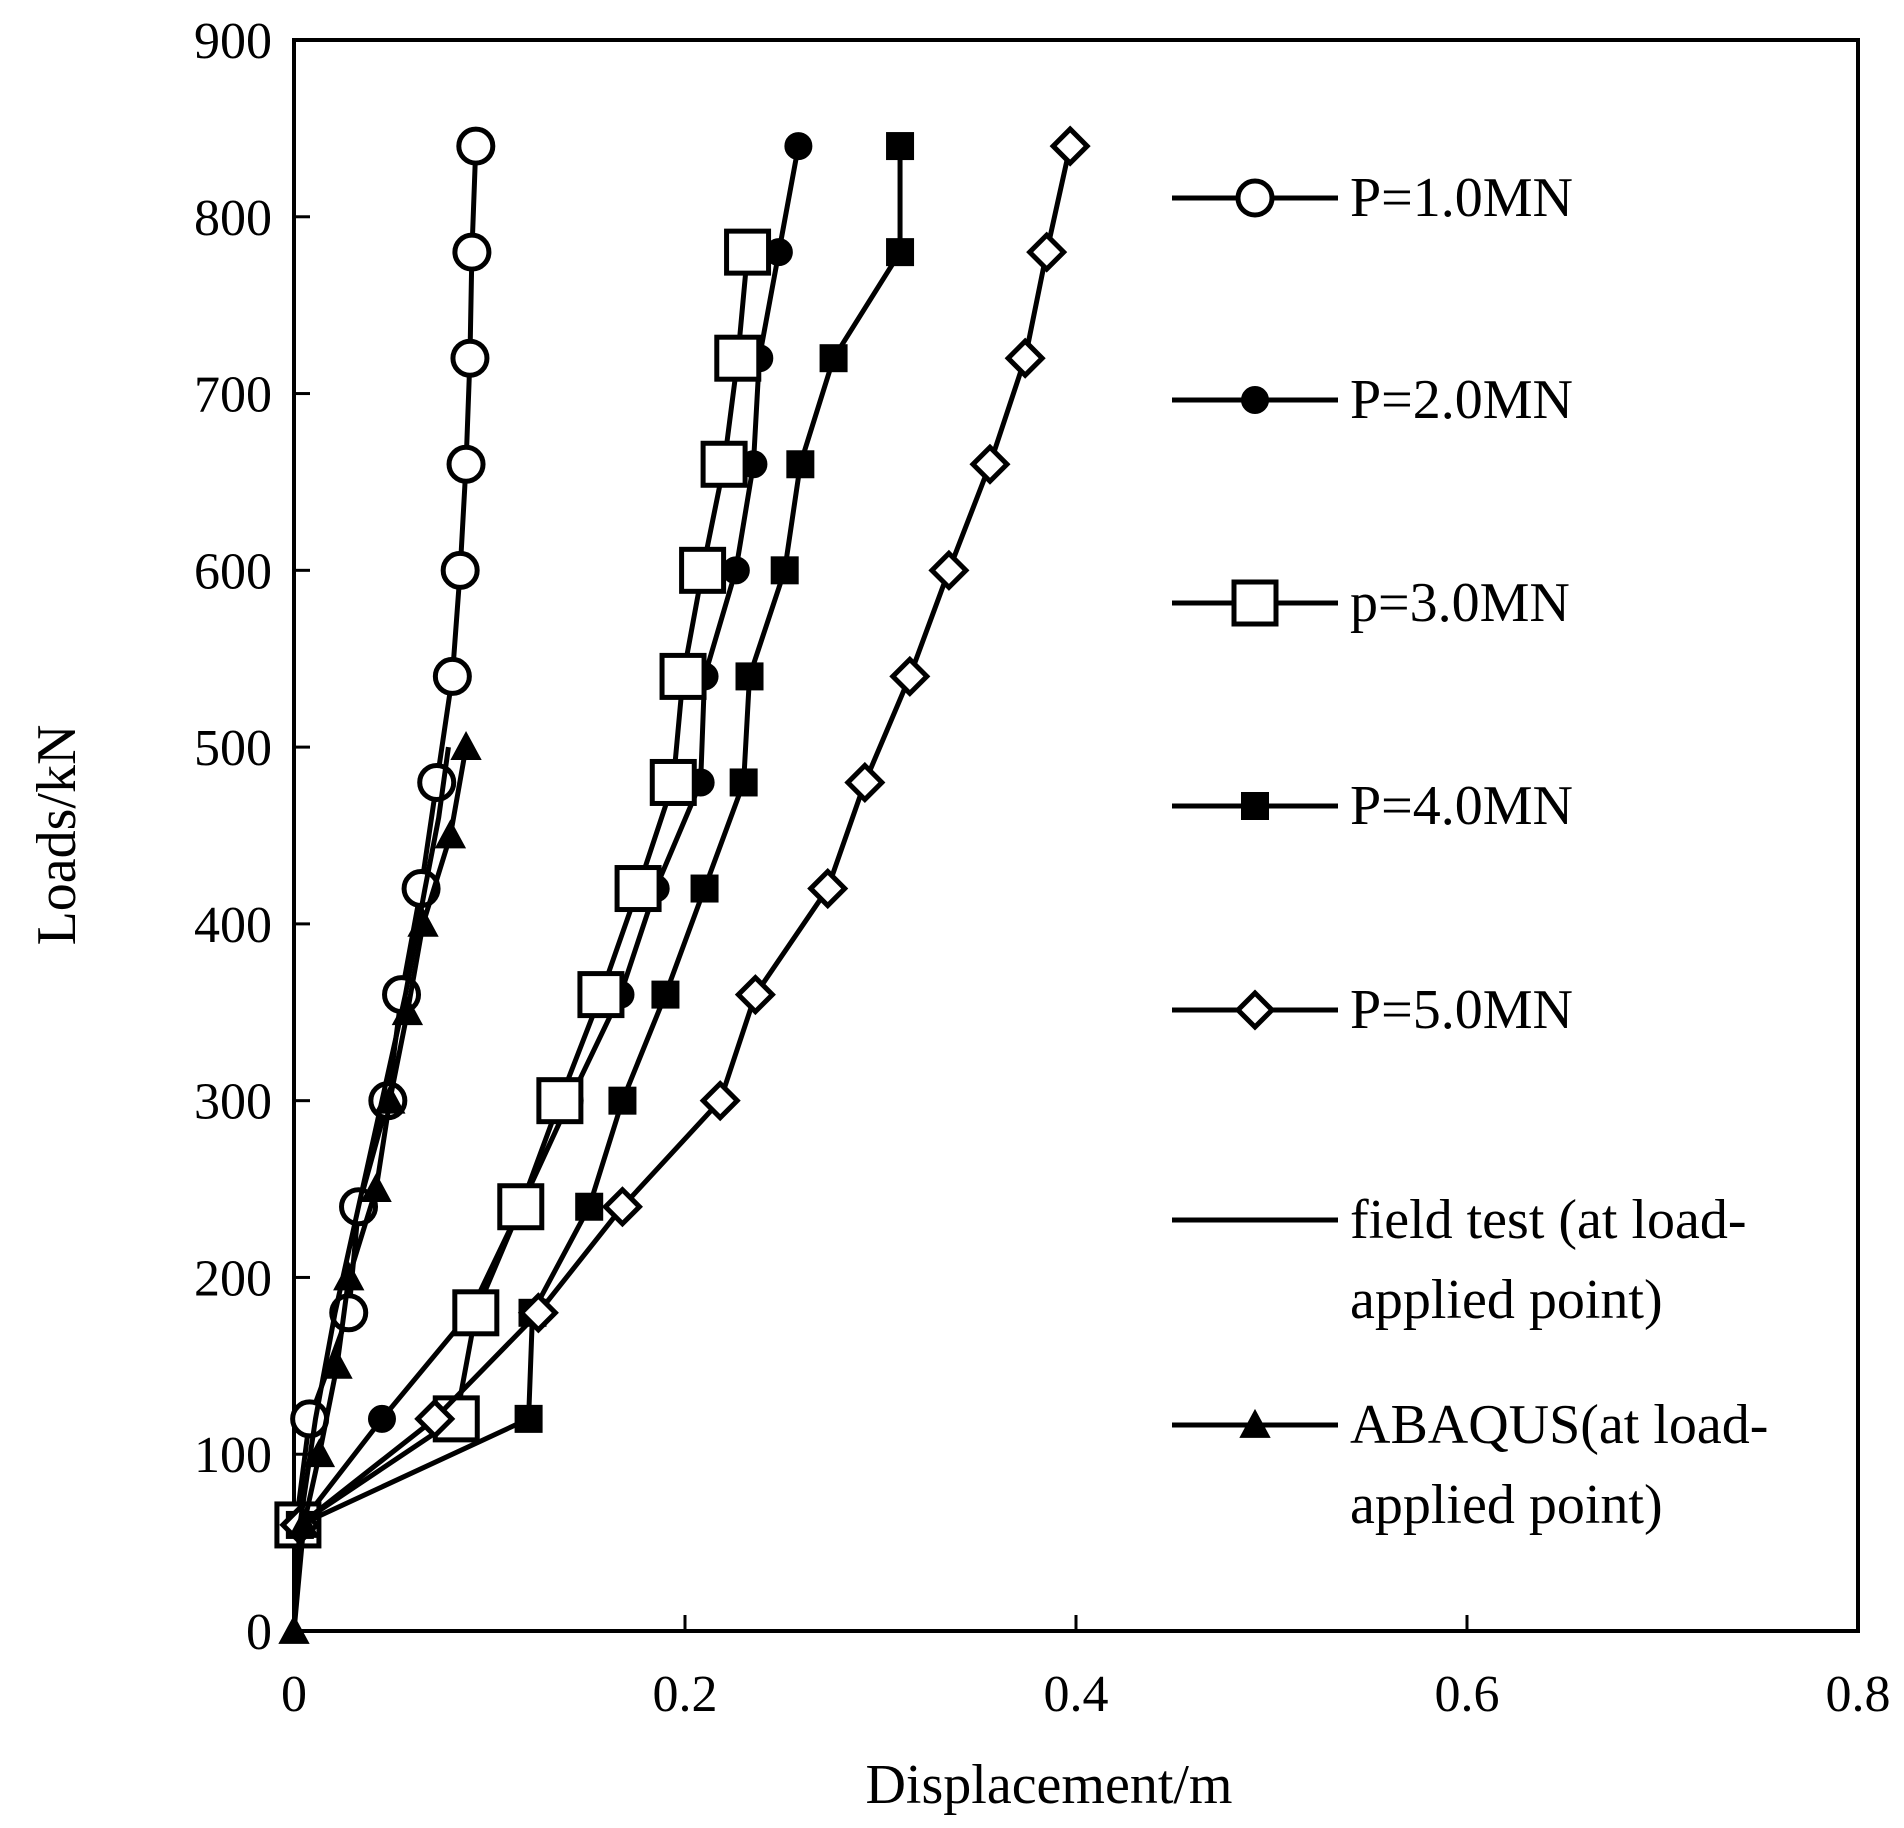  I want to click on x-tick-label: 0.2, so click(685, 1694).